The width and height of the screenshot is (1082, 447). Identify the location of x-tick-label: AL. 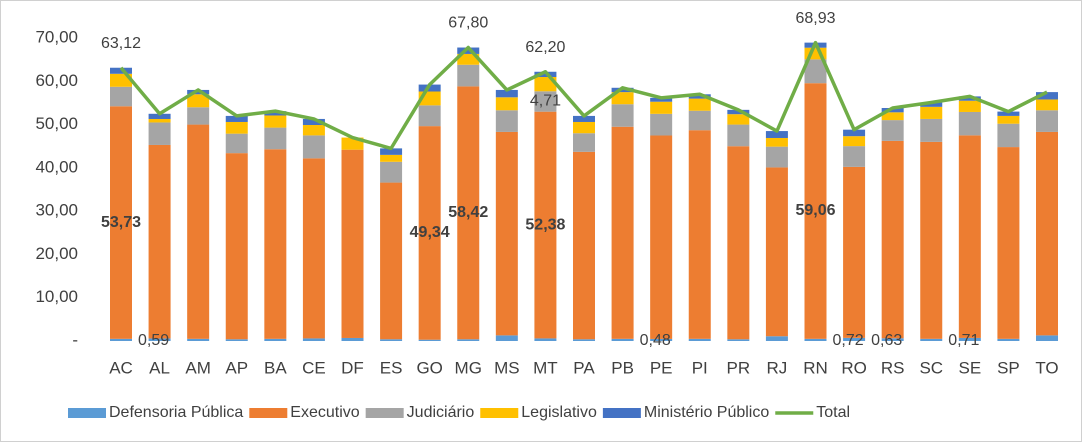
(159, 367).